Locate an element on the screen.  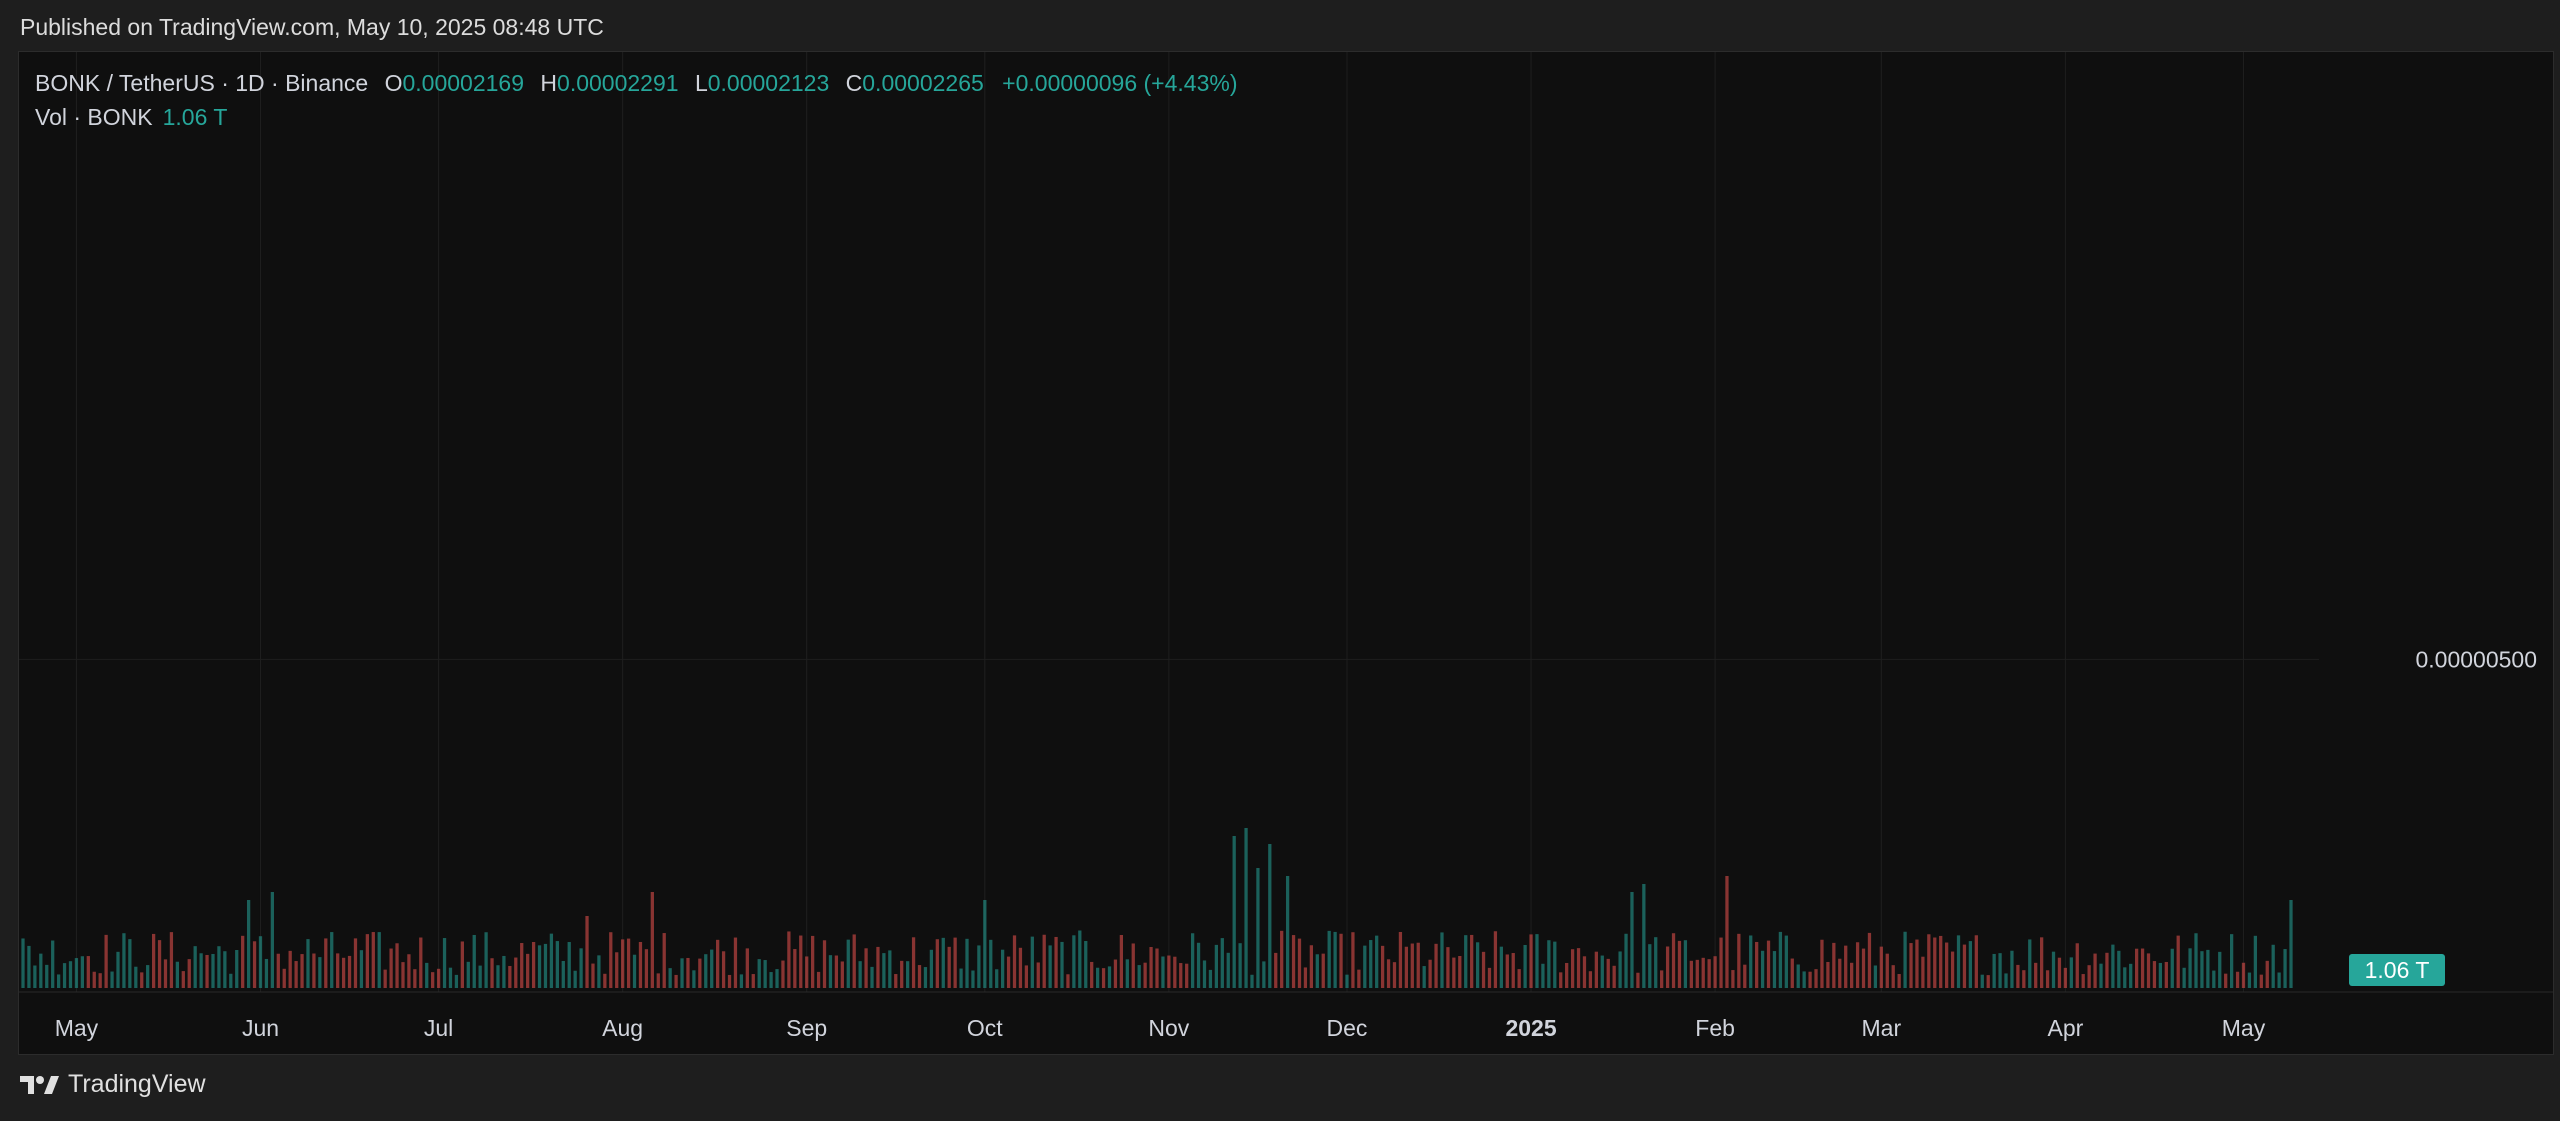
footer-brand-label: TradingView is located at coordinates (137, 1084).